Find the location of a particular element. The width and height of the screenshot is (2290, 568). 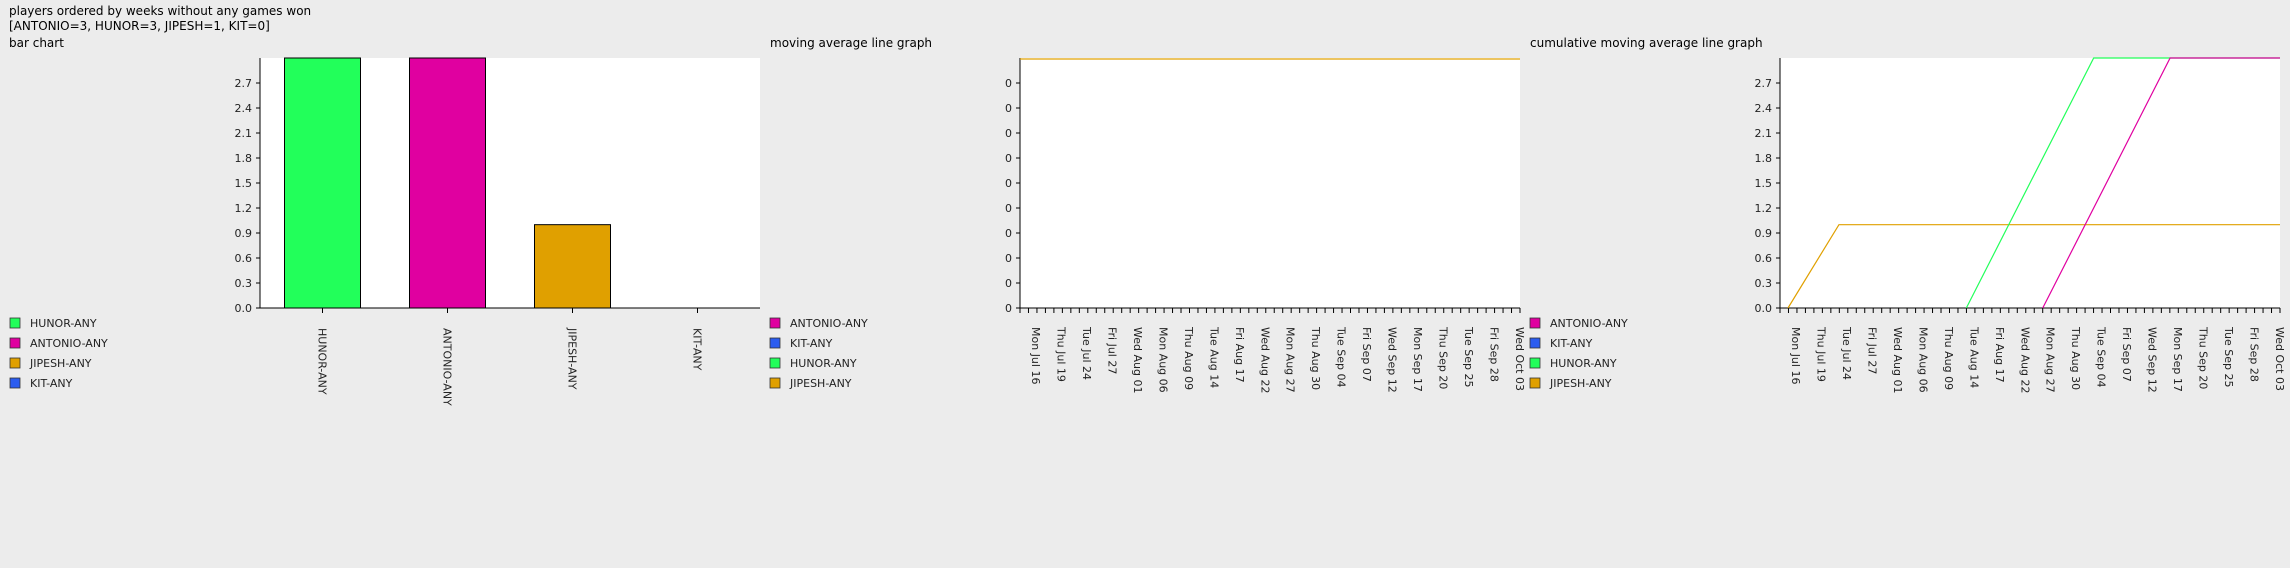

ma-x-tick-label: Wed Oct 03 is located at coordinates (1519, 359).